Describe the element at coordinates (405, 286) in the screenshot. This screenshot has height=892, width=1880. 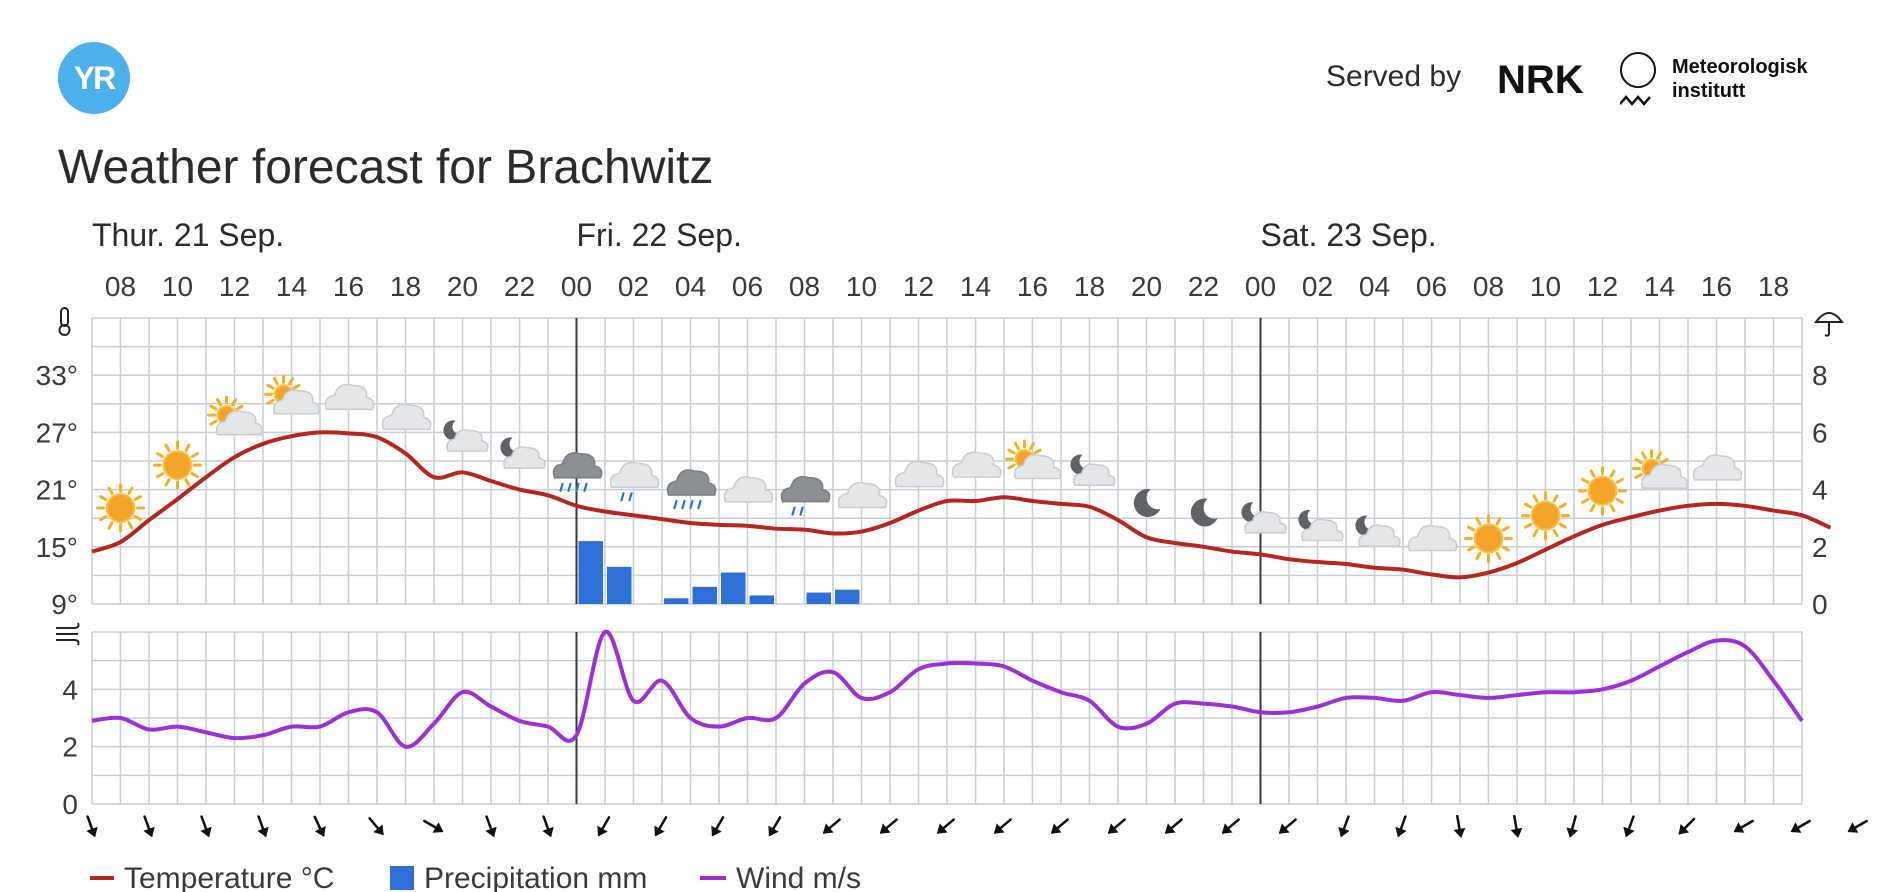
I see `hour-tick-label: 18` at that location.